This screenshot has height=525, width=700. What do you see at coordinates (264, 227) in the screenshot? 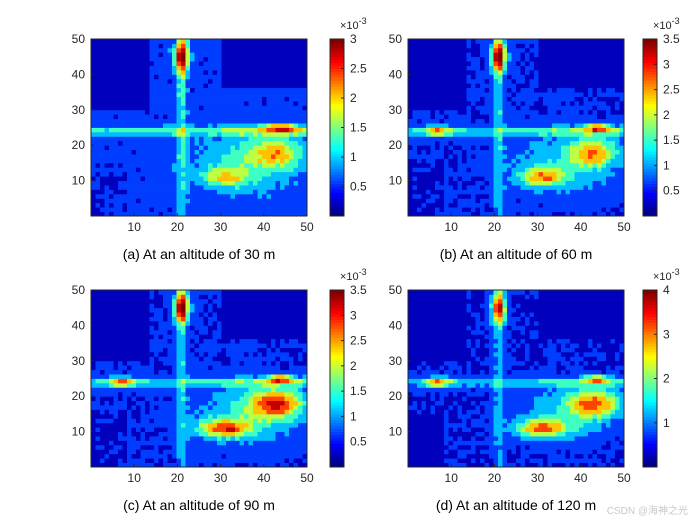
I see `x-tick-label: 40` at bounding box center [264, 227].